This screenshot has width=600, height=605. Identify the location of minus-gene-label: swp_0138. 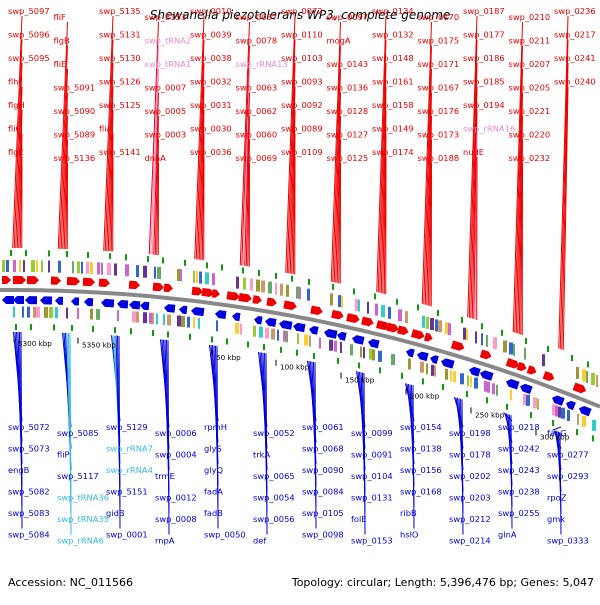
(421, 449).